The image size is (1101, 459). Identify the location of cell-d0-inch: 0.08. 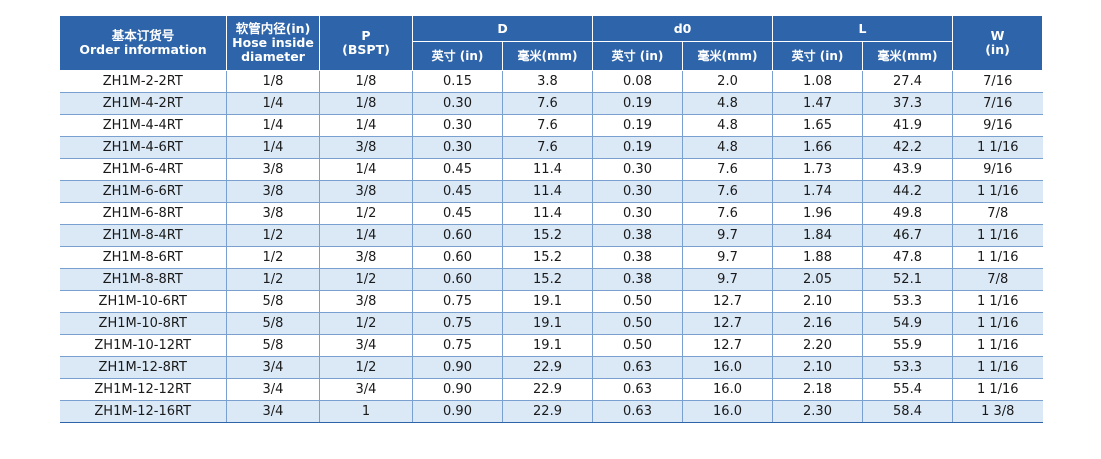
(638, 81).